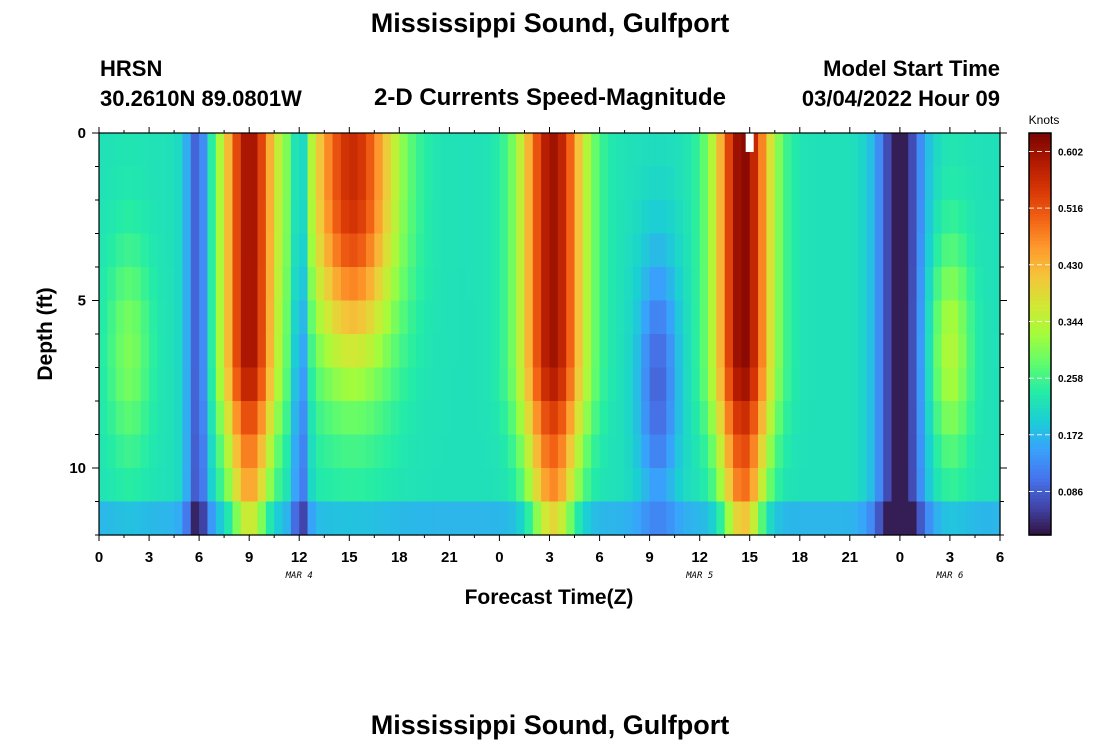  I want to click on x-tick-label: 6, so click(1000, 557).